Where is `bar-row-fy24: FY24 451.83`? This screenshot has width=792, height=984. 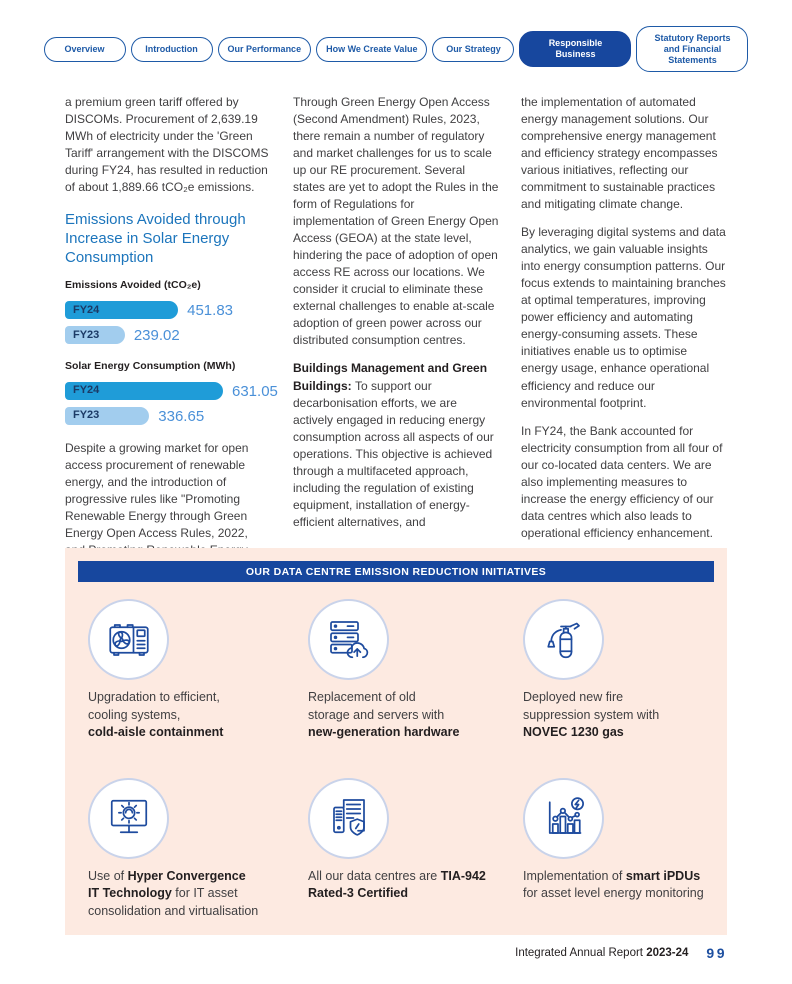
bar-row-fy24: FY24 451.83 is located at coordinates (168, 310).